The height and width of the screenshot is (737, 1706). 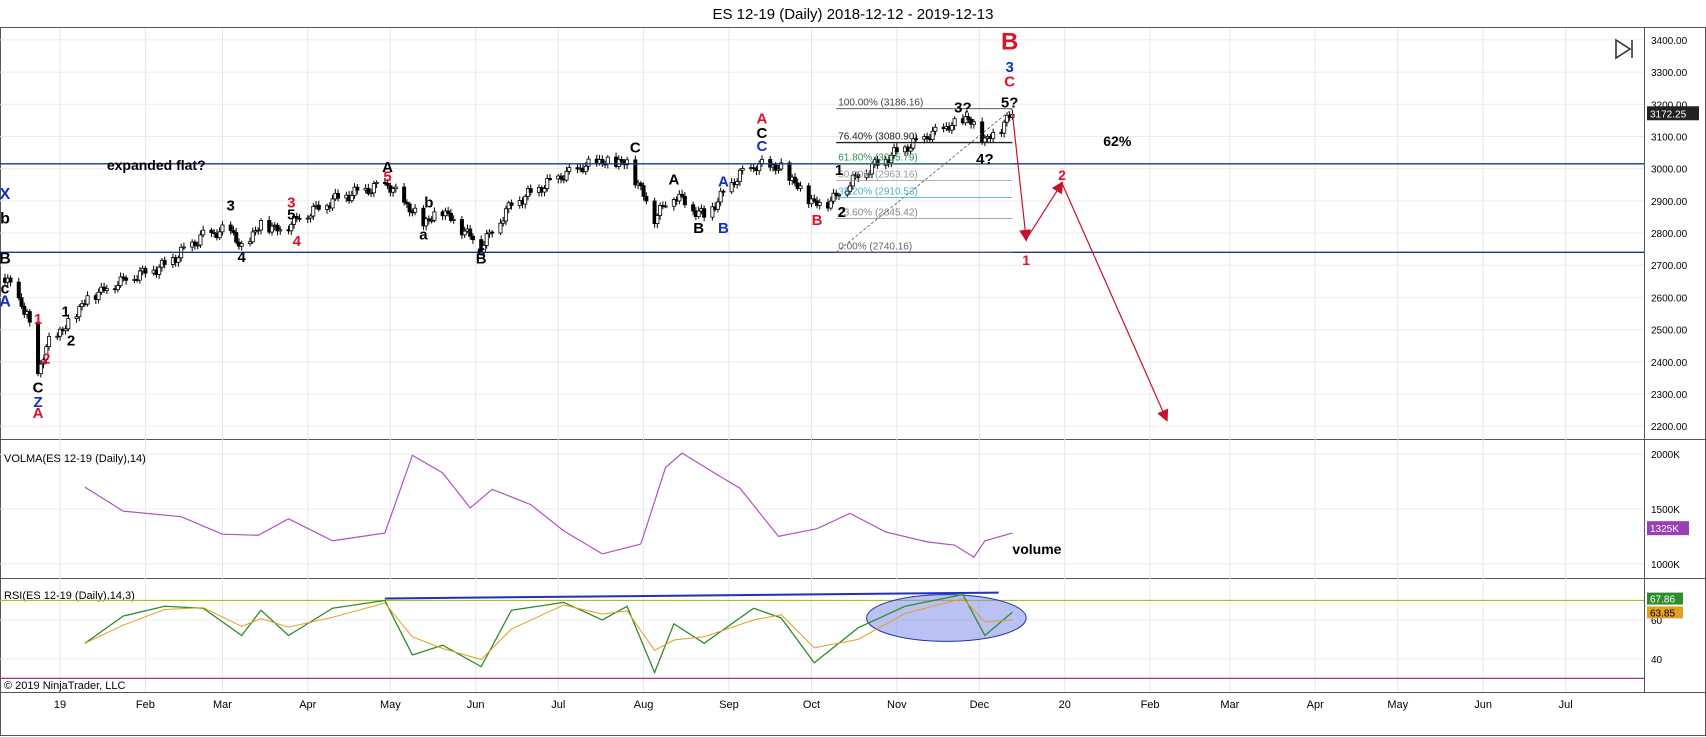 I want to click on wave-label: b, so click(x=5, y=218).